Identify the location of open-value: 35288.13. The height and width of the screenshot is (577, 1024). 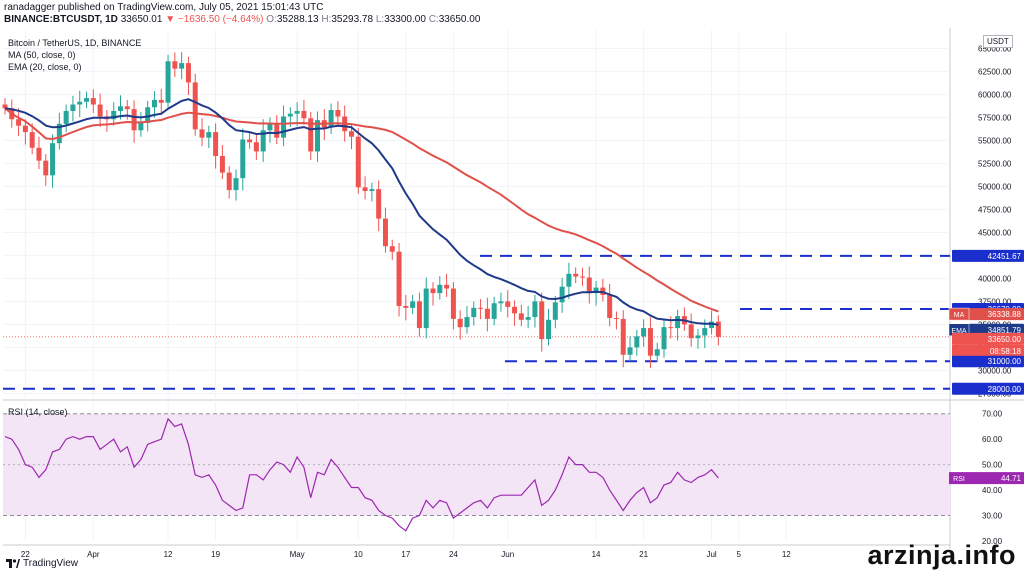
(297, 19).